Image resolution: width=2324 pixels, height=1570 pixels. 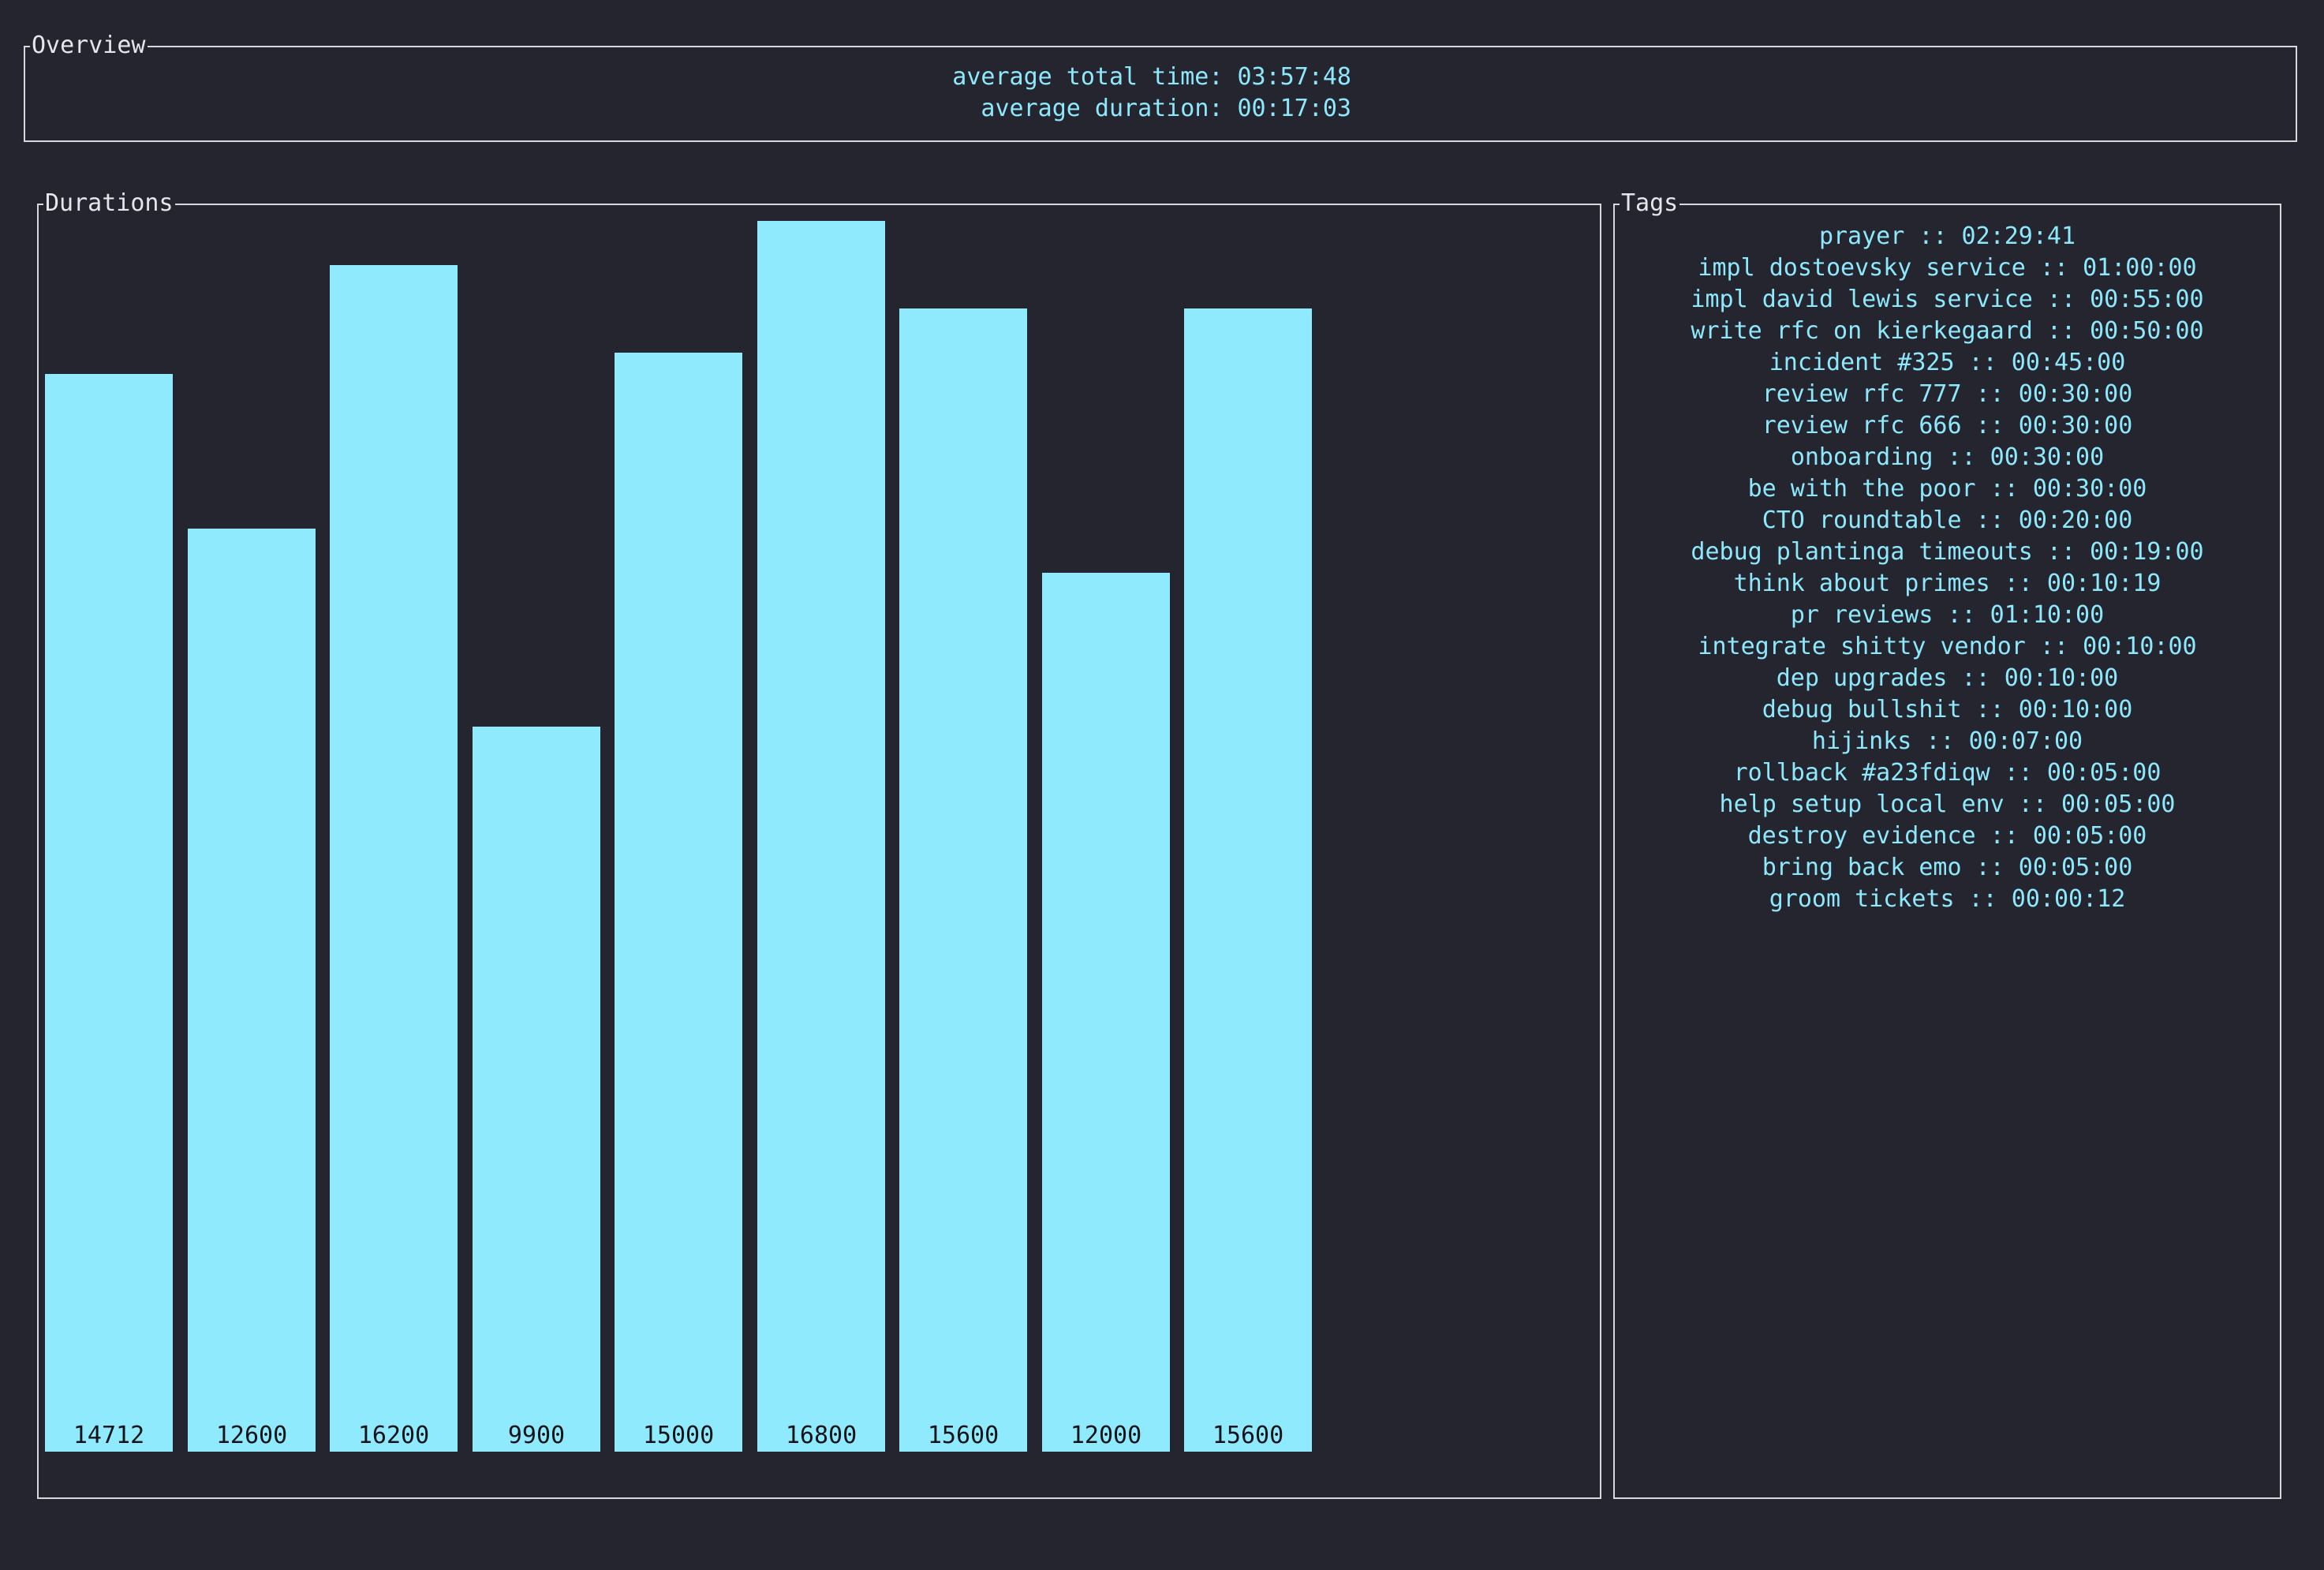 I want to click on tag-item: think about primes :: 00:10:19, so click(x=1947, y=583).